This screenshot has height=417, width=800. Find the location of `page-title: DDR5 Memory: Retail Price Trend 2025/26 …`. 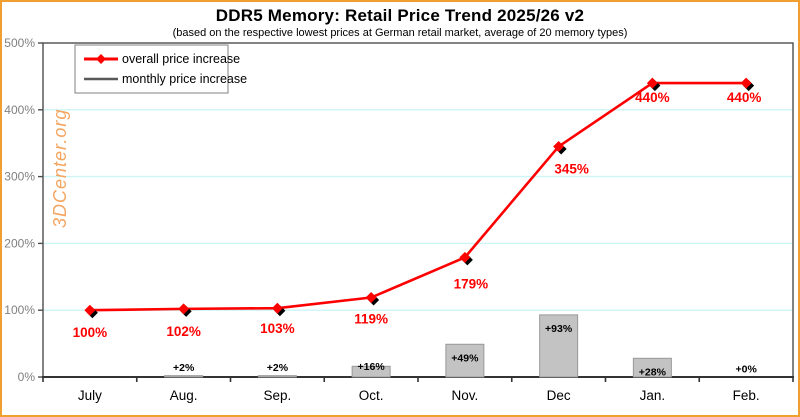

page-title: DDR5 Memory: Retail Price Trend 2025/26 … is located at coordinates (400, 15).